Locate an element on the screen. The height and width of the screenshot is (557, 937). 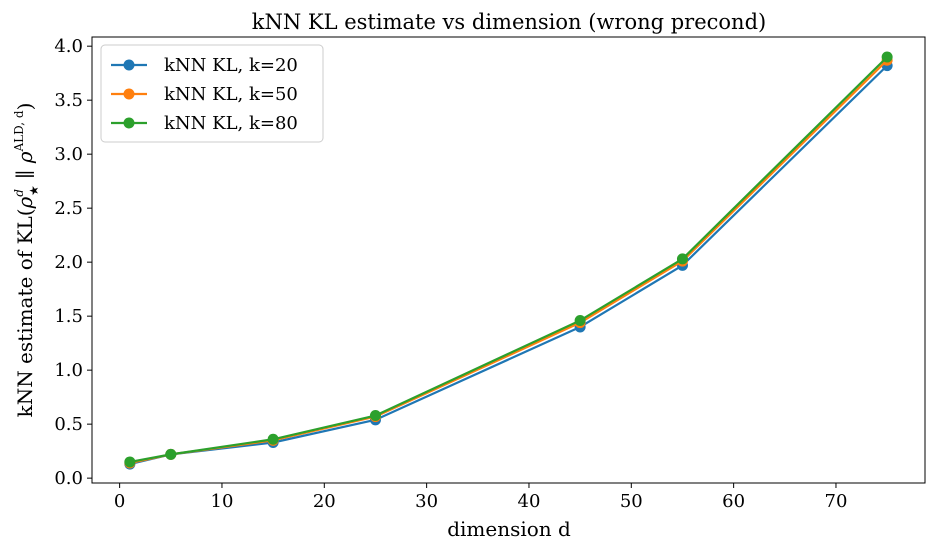
y-axis-label-rho2-sup: ALD, d is located at coordinates (19, 131).